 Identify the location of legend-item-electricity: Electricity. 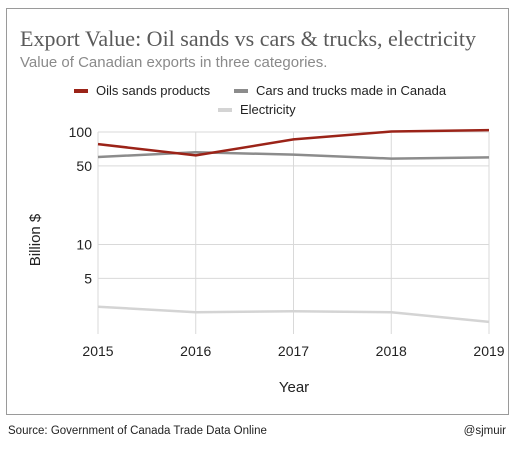
(257, 109).